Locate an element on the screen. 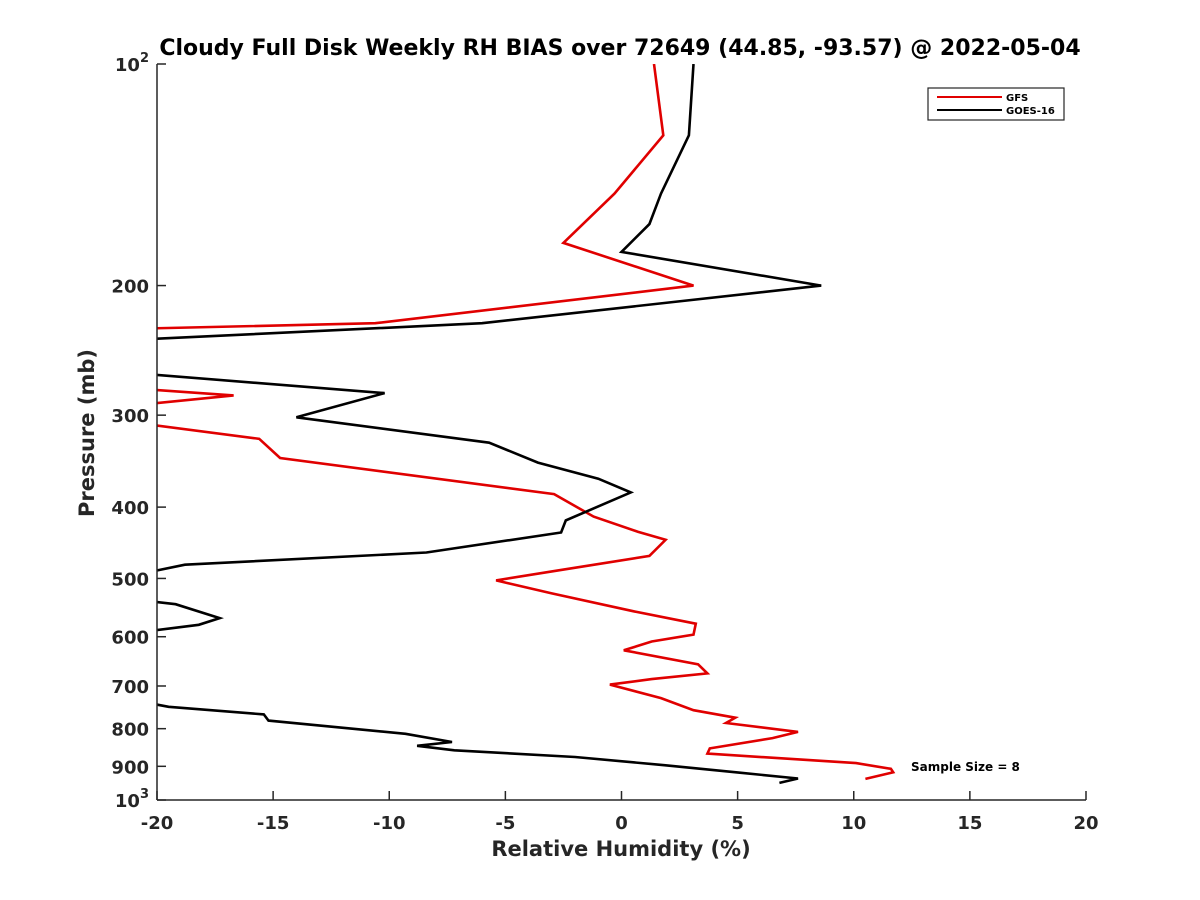 The width and height of the screenshot is (1200, 900). y-tick-label: 300 is located at coordinates (130, 416).